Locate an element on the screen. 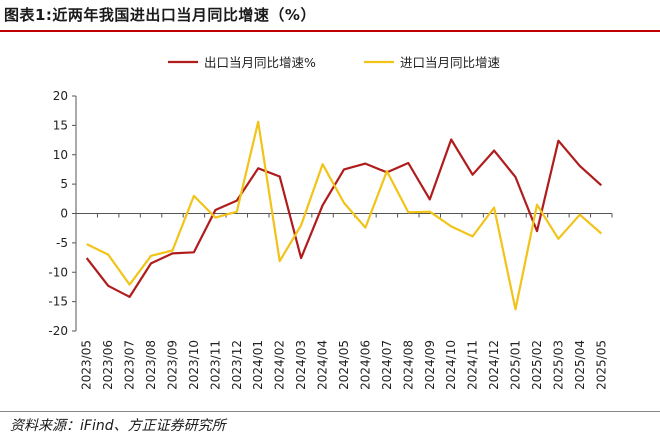 This screenshot has width=660, height=439. x-tick-label: 2023/09 is located at coordinates (172, 365).